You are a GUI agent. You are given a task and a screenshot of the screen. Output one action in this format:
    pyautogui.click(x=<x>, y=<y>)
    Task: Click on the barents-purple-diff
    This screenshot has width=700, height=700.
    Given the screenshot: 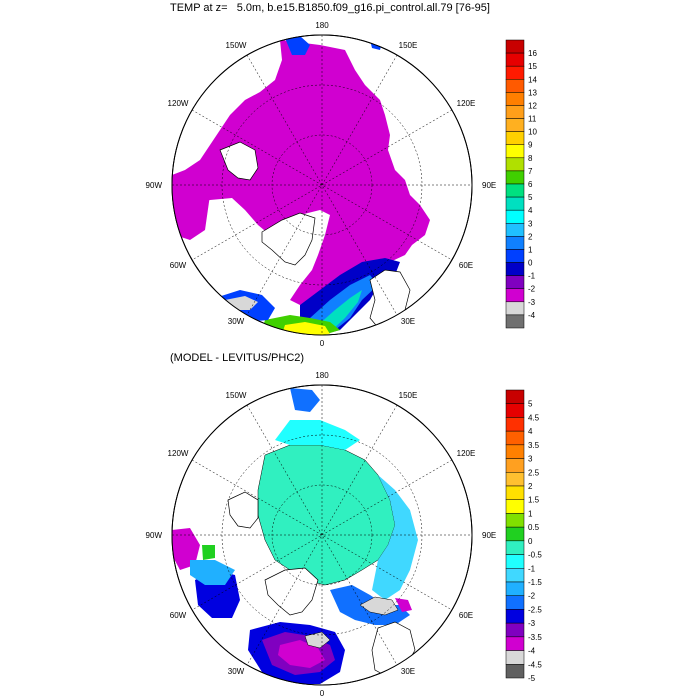 What is the action you would take?
    pyautogui.click(x=403, y=605)
    